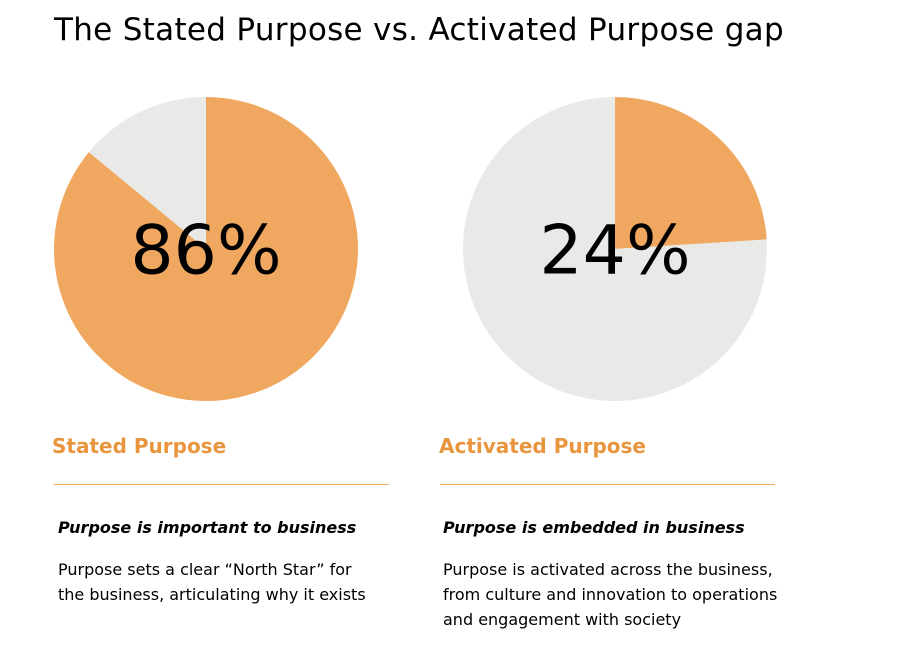 The image size is (904, 652). What do you see at coordinates (205, 569) in the screenshot?
I see `stated-purpose-description-line: Purpose sets a clear “North Star” for` at bounding box center [205, 569].